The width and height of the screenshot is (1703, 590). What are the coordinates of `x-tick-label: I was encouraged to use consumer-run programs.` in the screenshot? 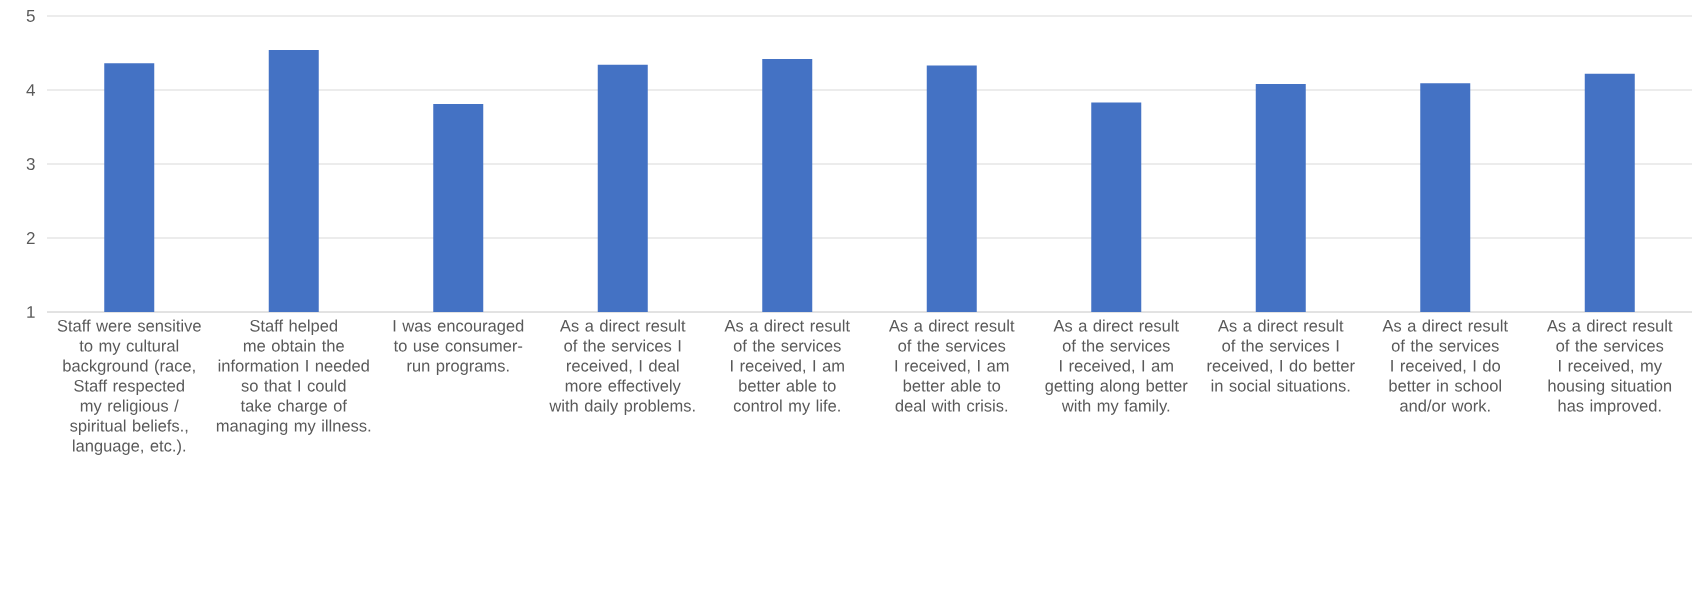 It's located at (458, 347).